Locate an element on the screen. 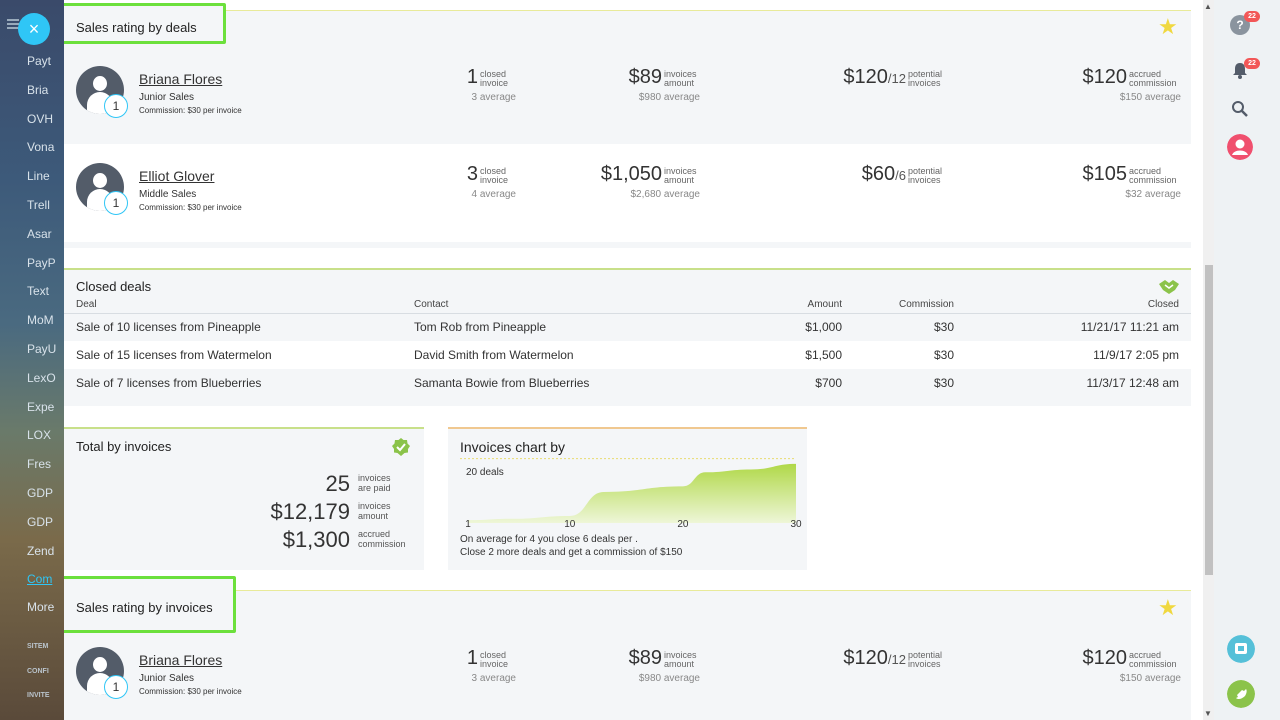  col-header-closed: Closed is located at coordinates (1072, 305).